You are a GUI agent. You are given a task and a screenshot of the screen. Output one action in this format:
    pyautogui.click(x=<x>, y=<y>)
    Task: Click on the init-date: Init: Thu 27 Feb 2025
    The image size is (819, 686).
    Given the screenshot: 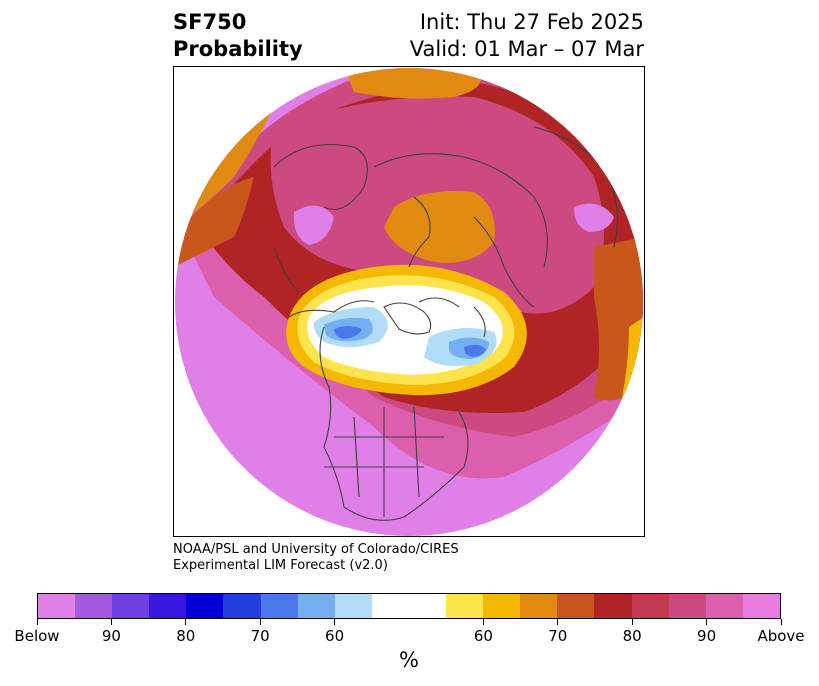 What is the action you would take?
    pyautogui.click(x=531, y=22)
    